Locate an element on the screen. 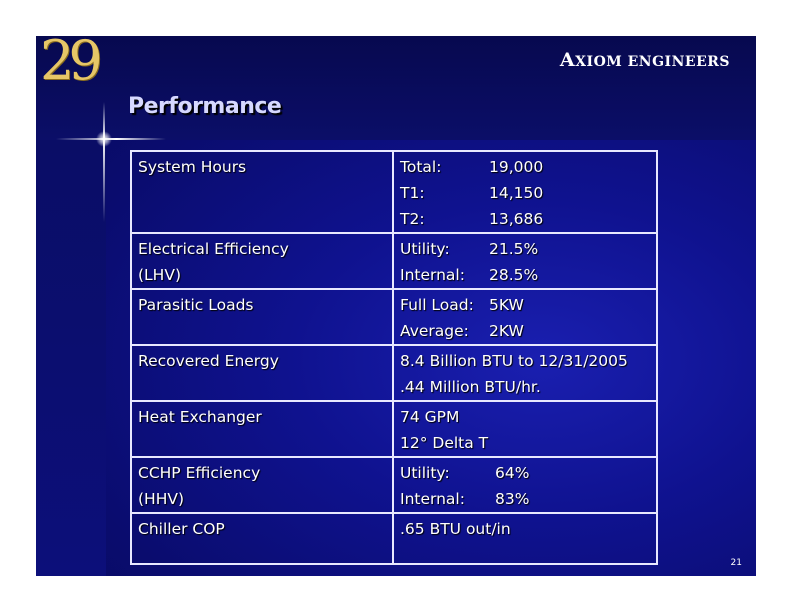 This screenshot has width=792, height=612. table-cell-value: Total: 19,000 T1: 14,150 T2: 13,686 is located at coordinates (525, 192).